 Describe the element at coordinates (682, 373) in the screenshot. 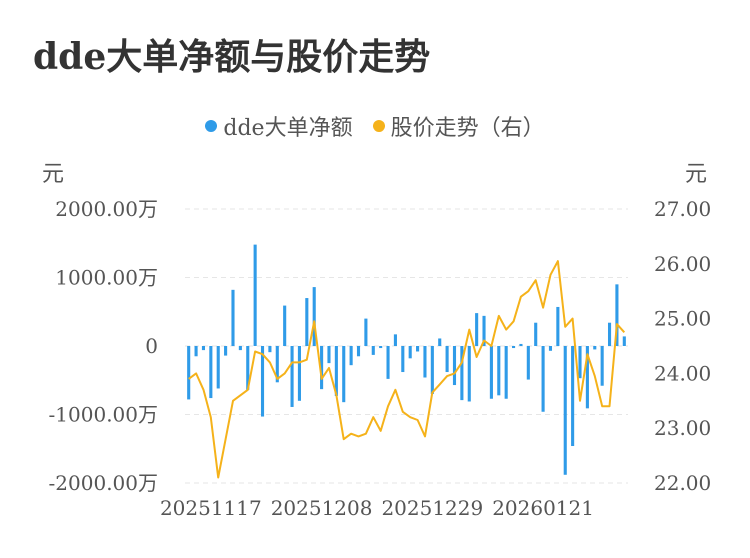

I see `right-tick-label: 24.00` at that location.